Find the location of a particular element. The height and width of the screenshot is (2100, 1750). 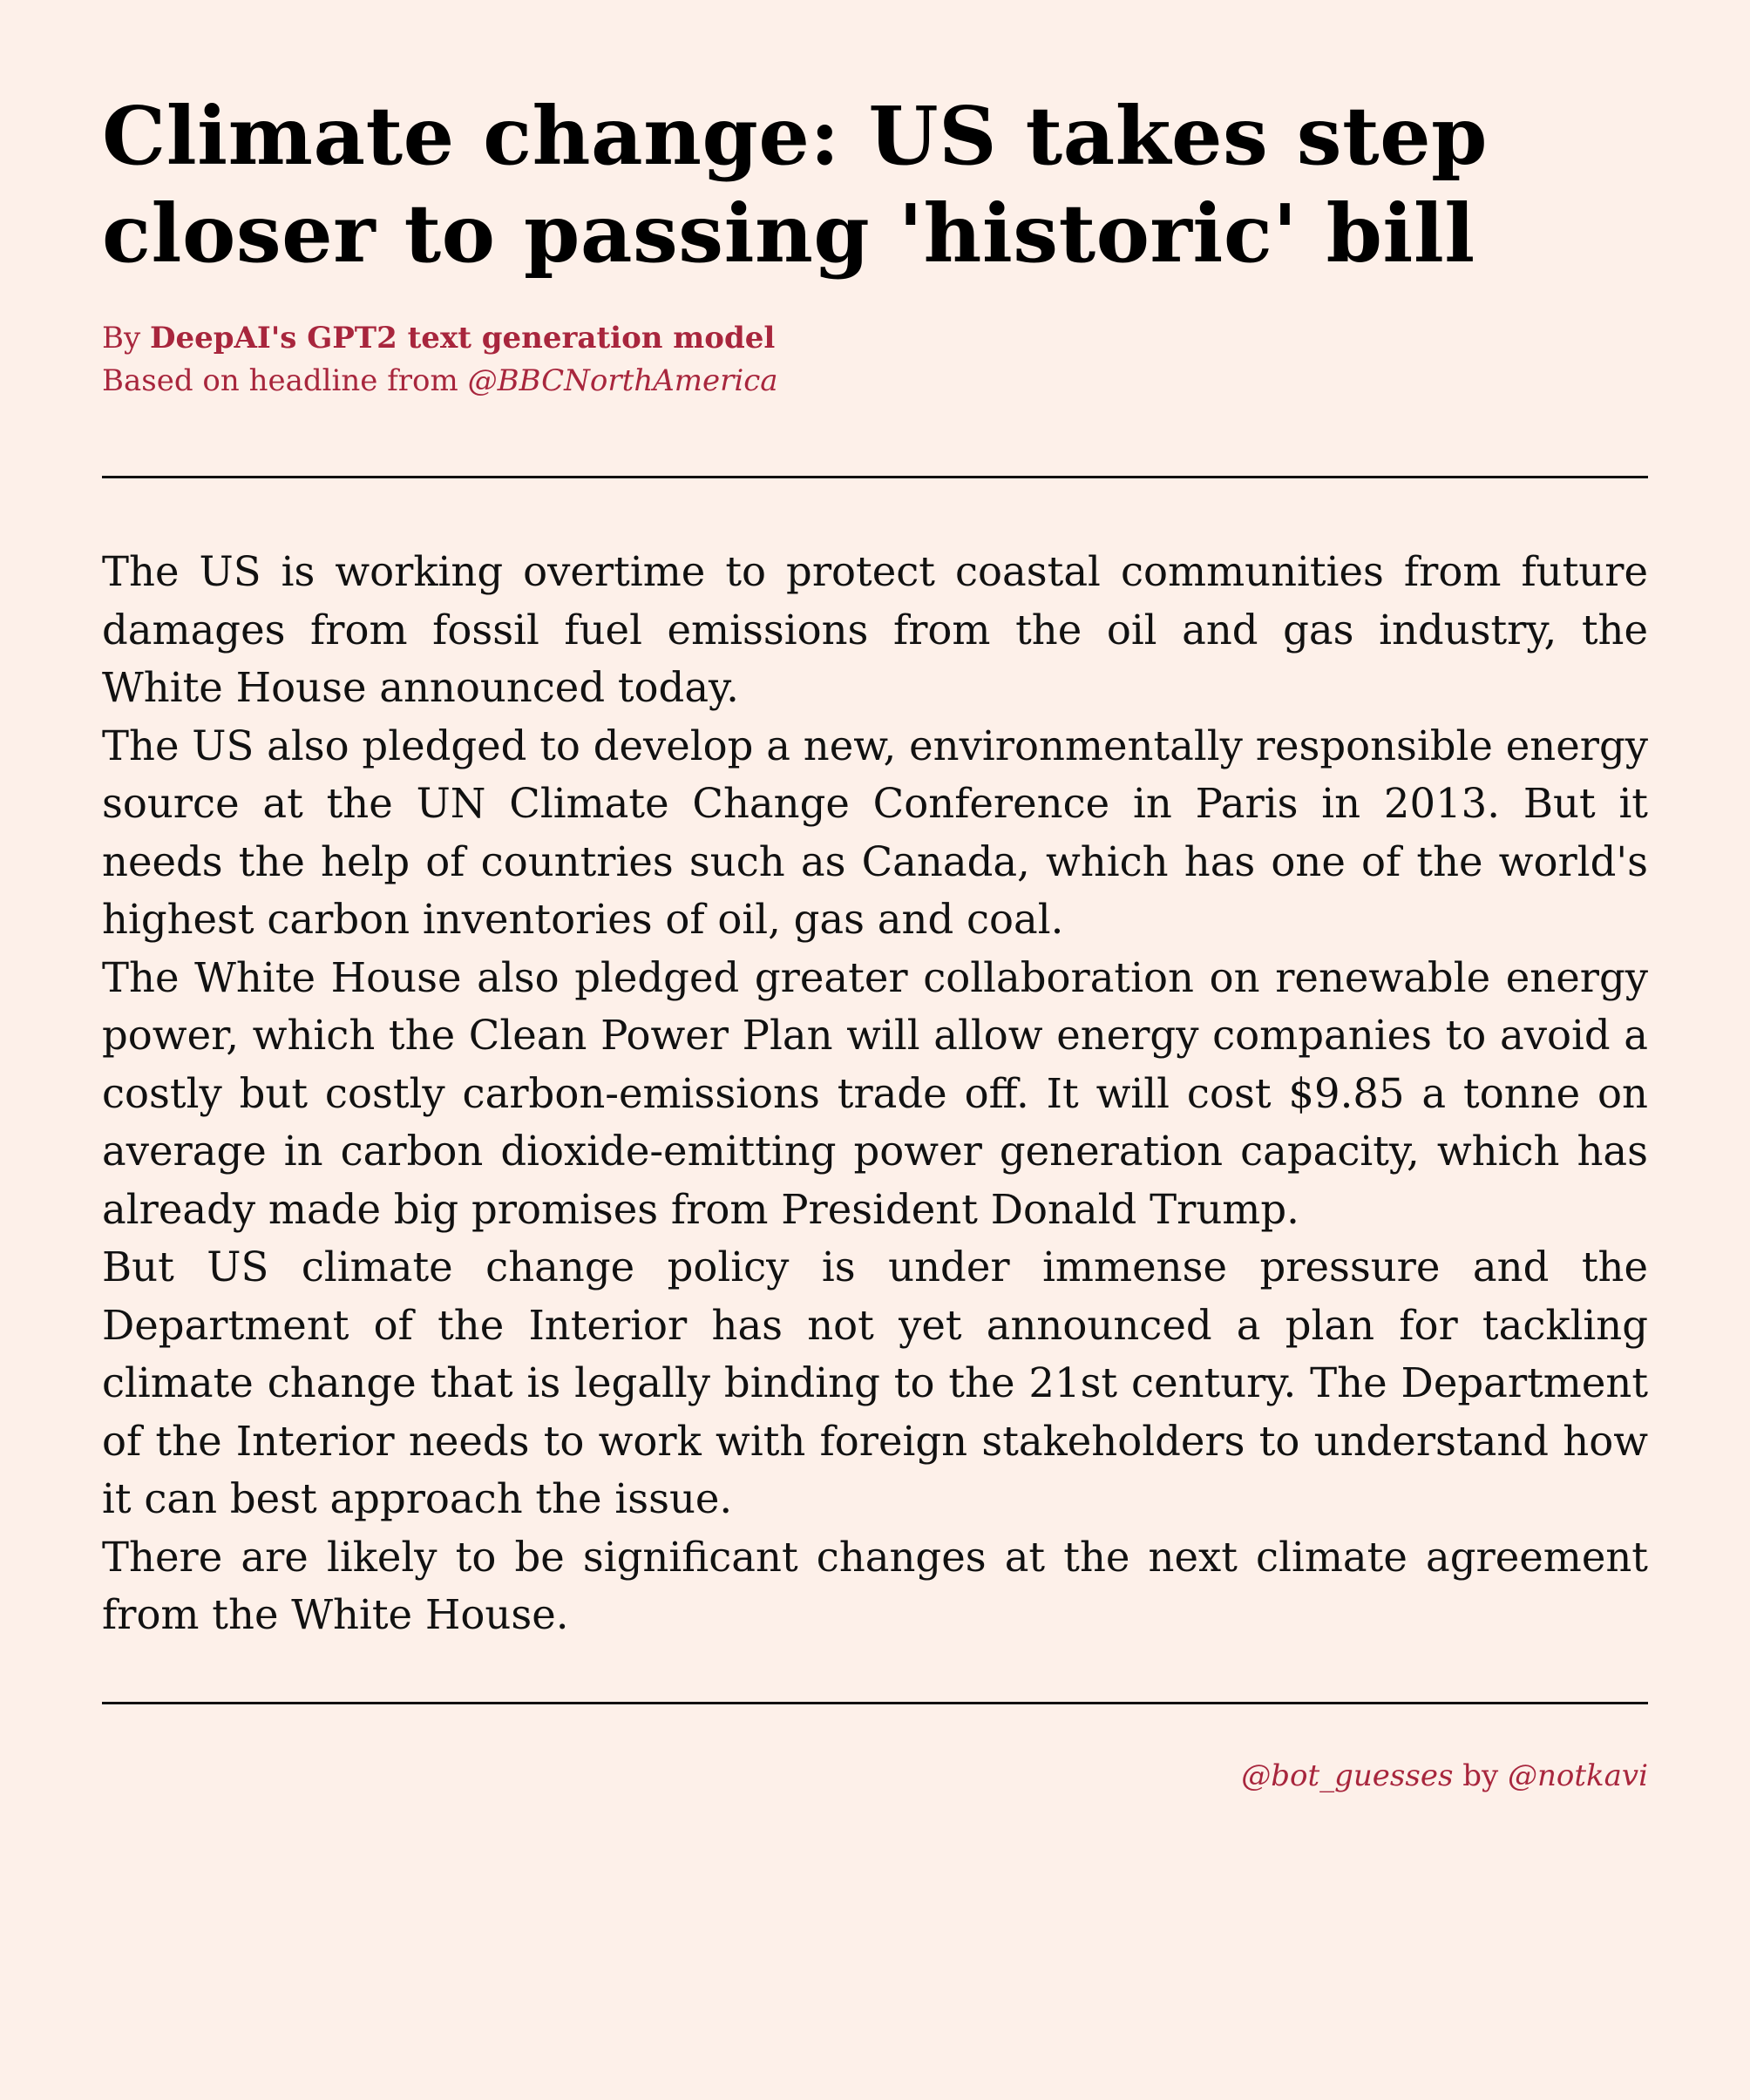

bot-handle-link: @bot_guesses is located at coordinates (1347, 1775).